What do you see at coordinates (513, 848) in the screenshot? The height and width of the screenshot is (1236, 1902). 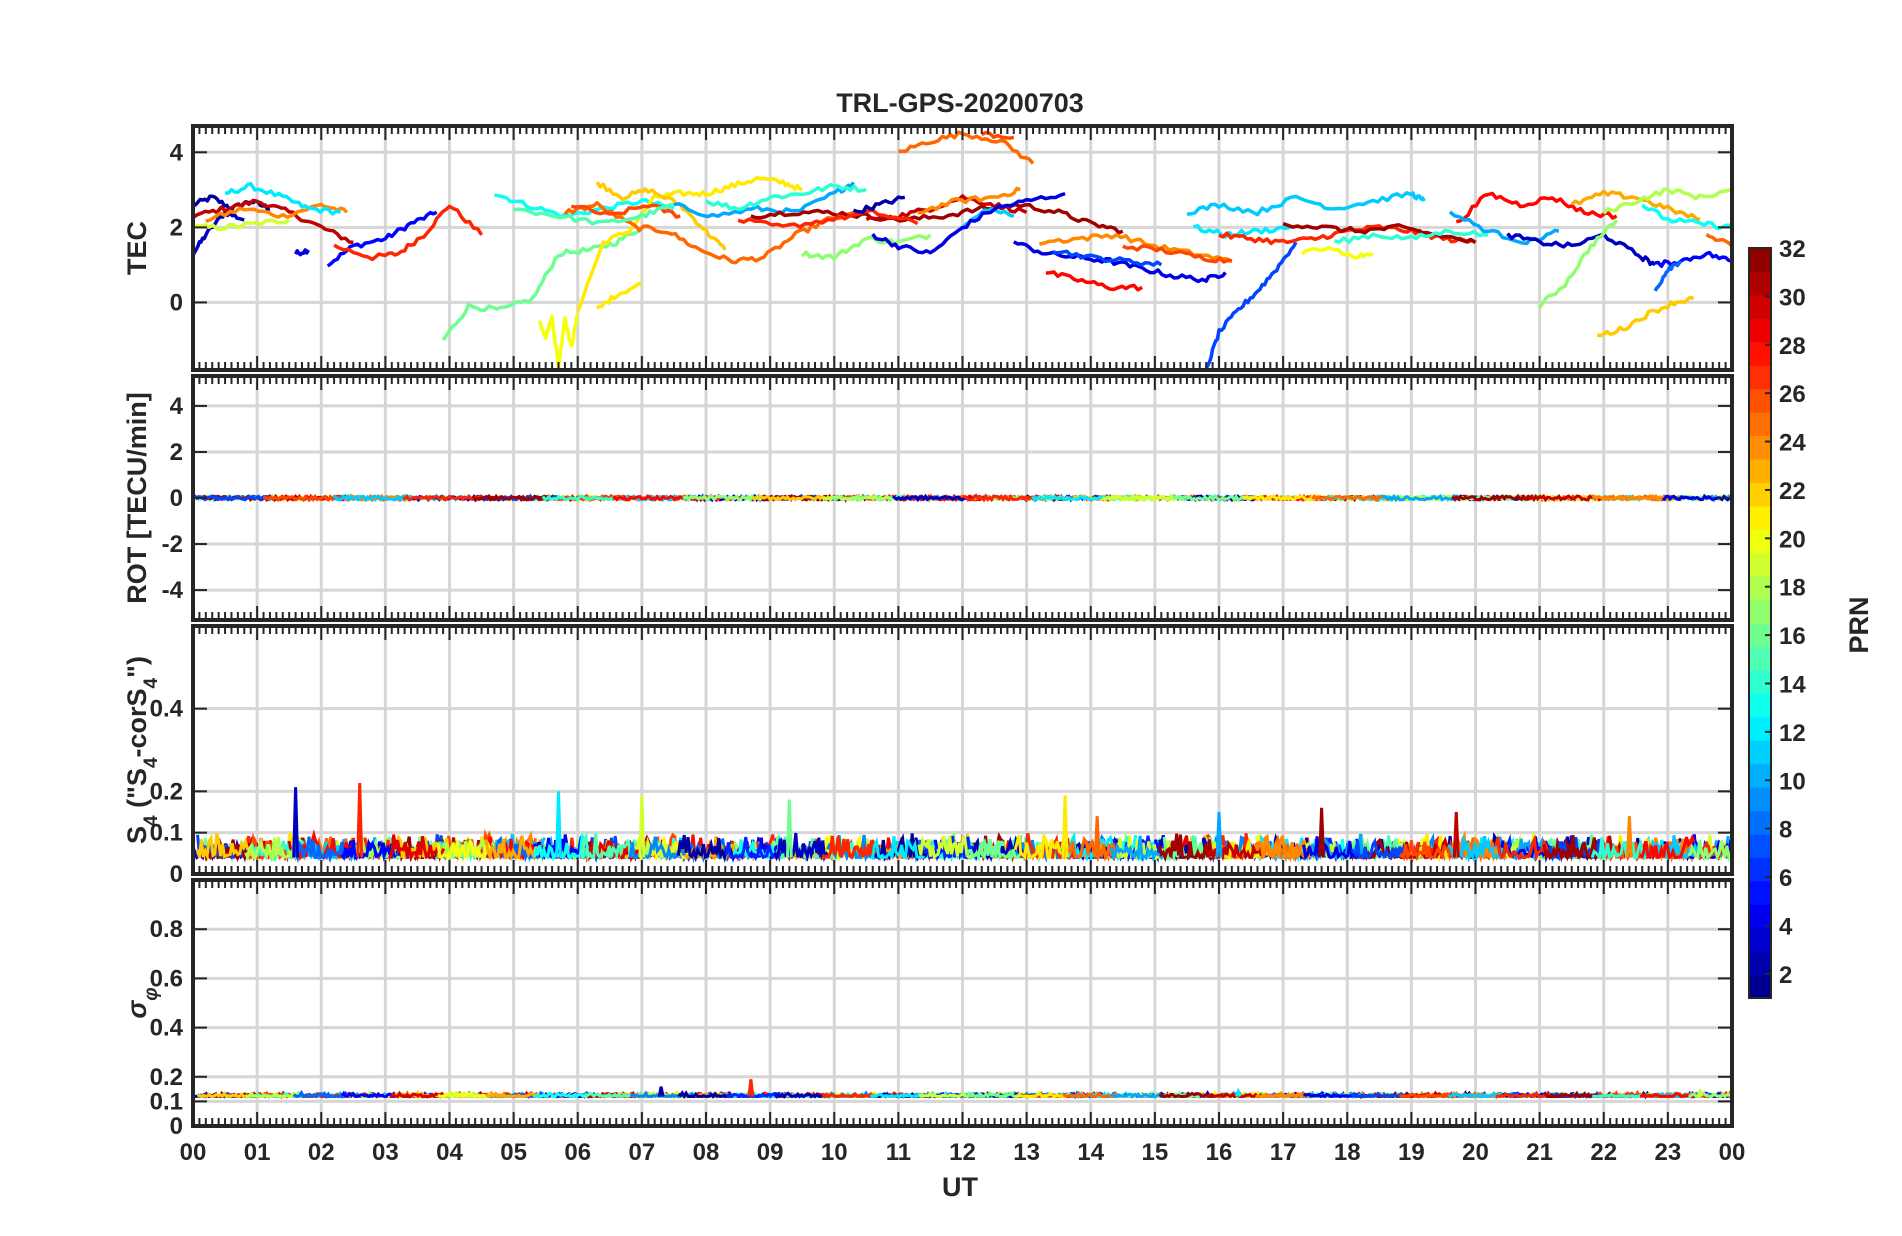 I see `prn-23-trace` at bounding box center [513, 848].